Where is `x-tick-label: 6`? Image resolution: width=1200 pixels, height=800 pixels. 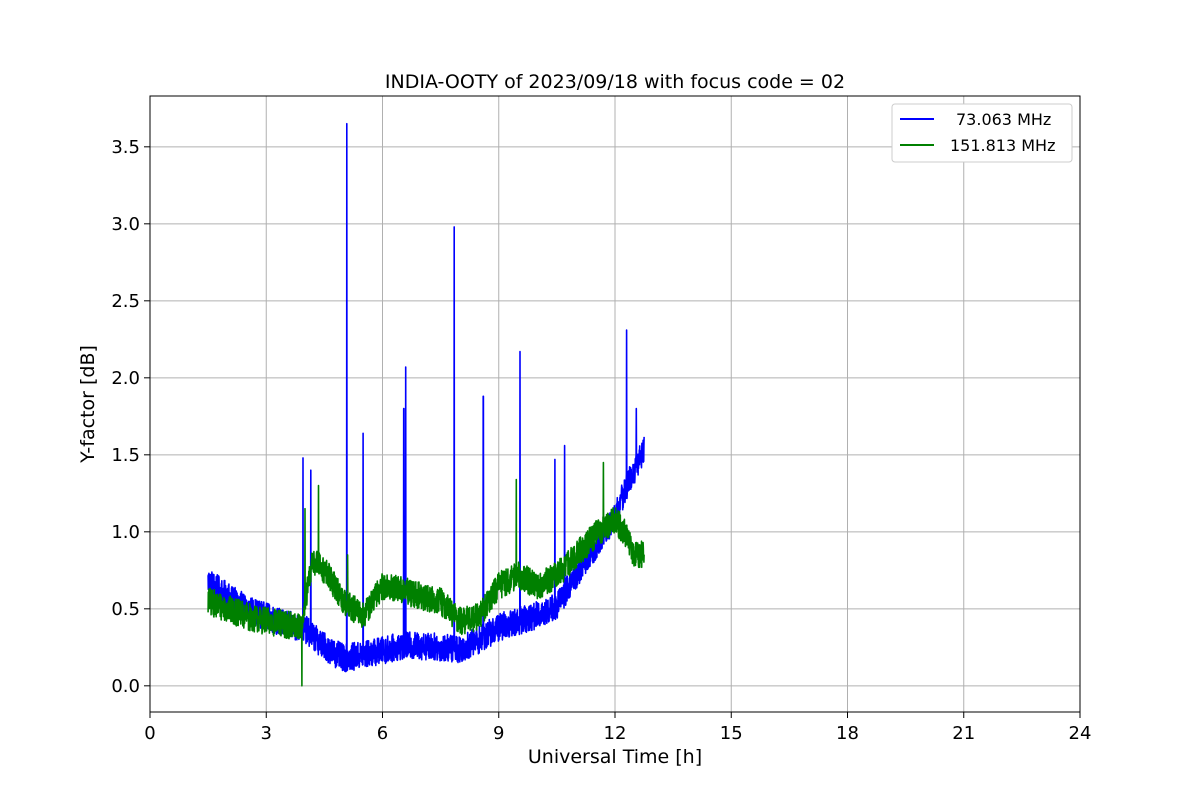
x-tick-label: 6 is located at coordinates (382, 733).